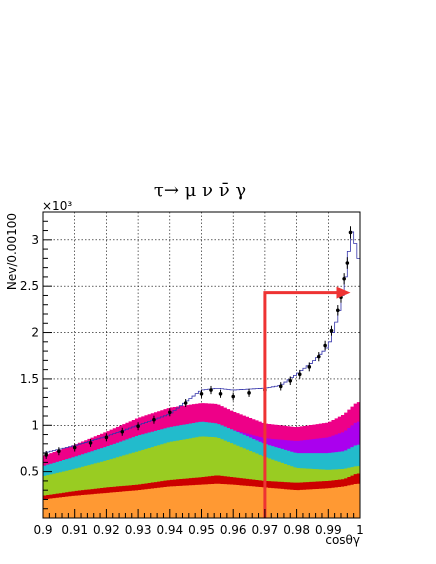 This screenshot has height=564, width=436. I want to click on x-tick-label: 0.91, so click(74, 530).